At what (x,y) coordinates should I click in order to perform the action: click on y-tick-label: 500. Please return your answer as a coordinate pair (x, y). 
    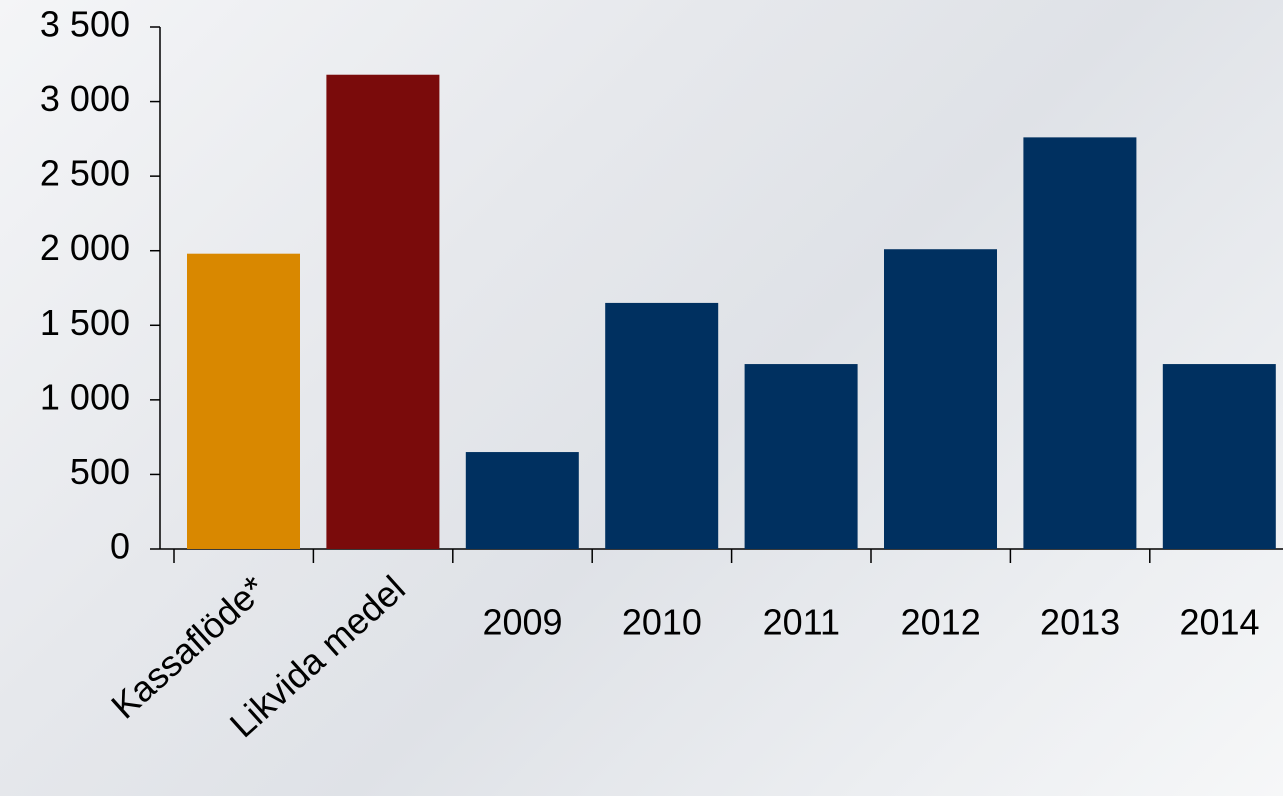
    Looking at the image, I should click on (100, 471).